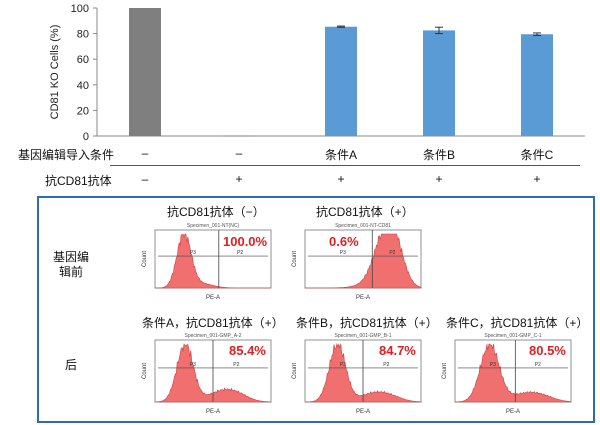  Describe the element at coordinates (83, 111) in the screenshot. I see `y-tick-label: 20` at that location.